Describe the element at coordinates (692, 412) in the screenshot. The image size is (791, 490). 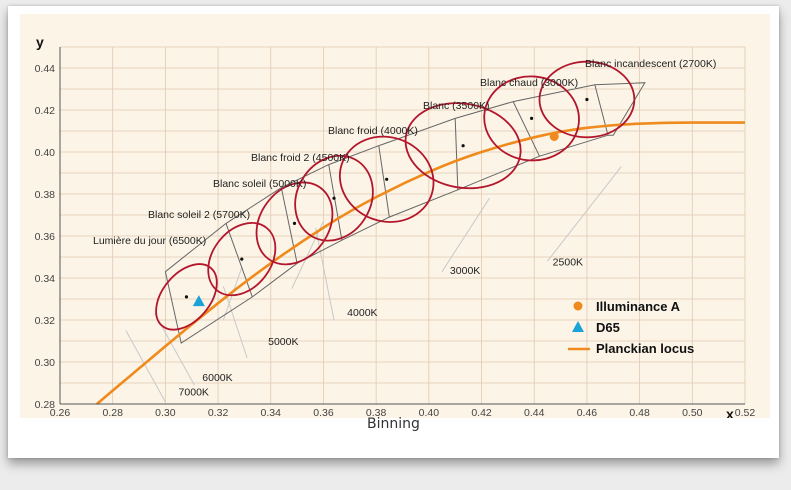
I see `x-tick-label: 0.50` at that location.